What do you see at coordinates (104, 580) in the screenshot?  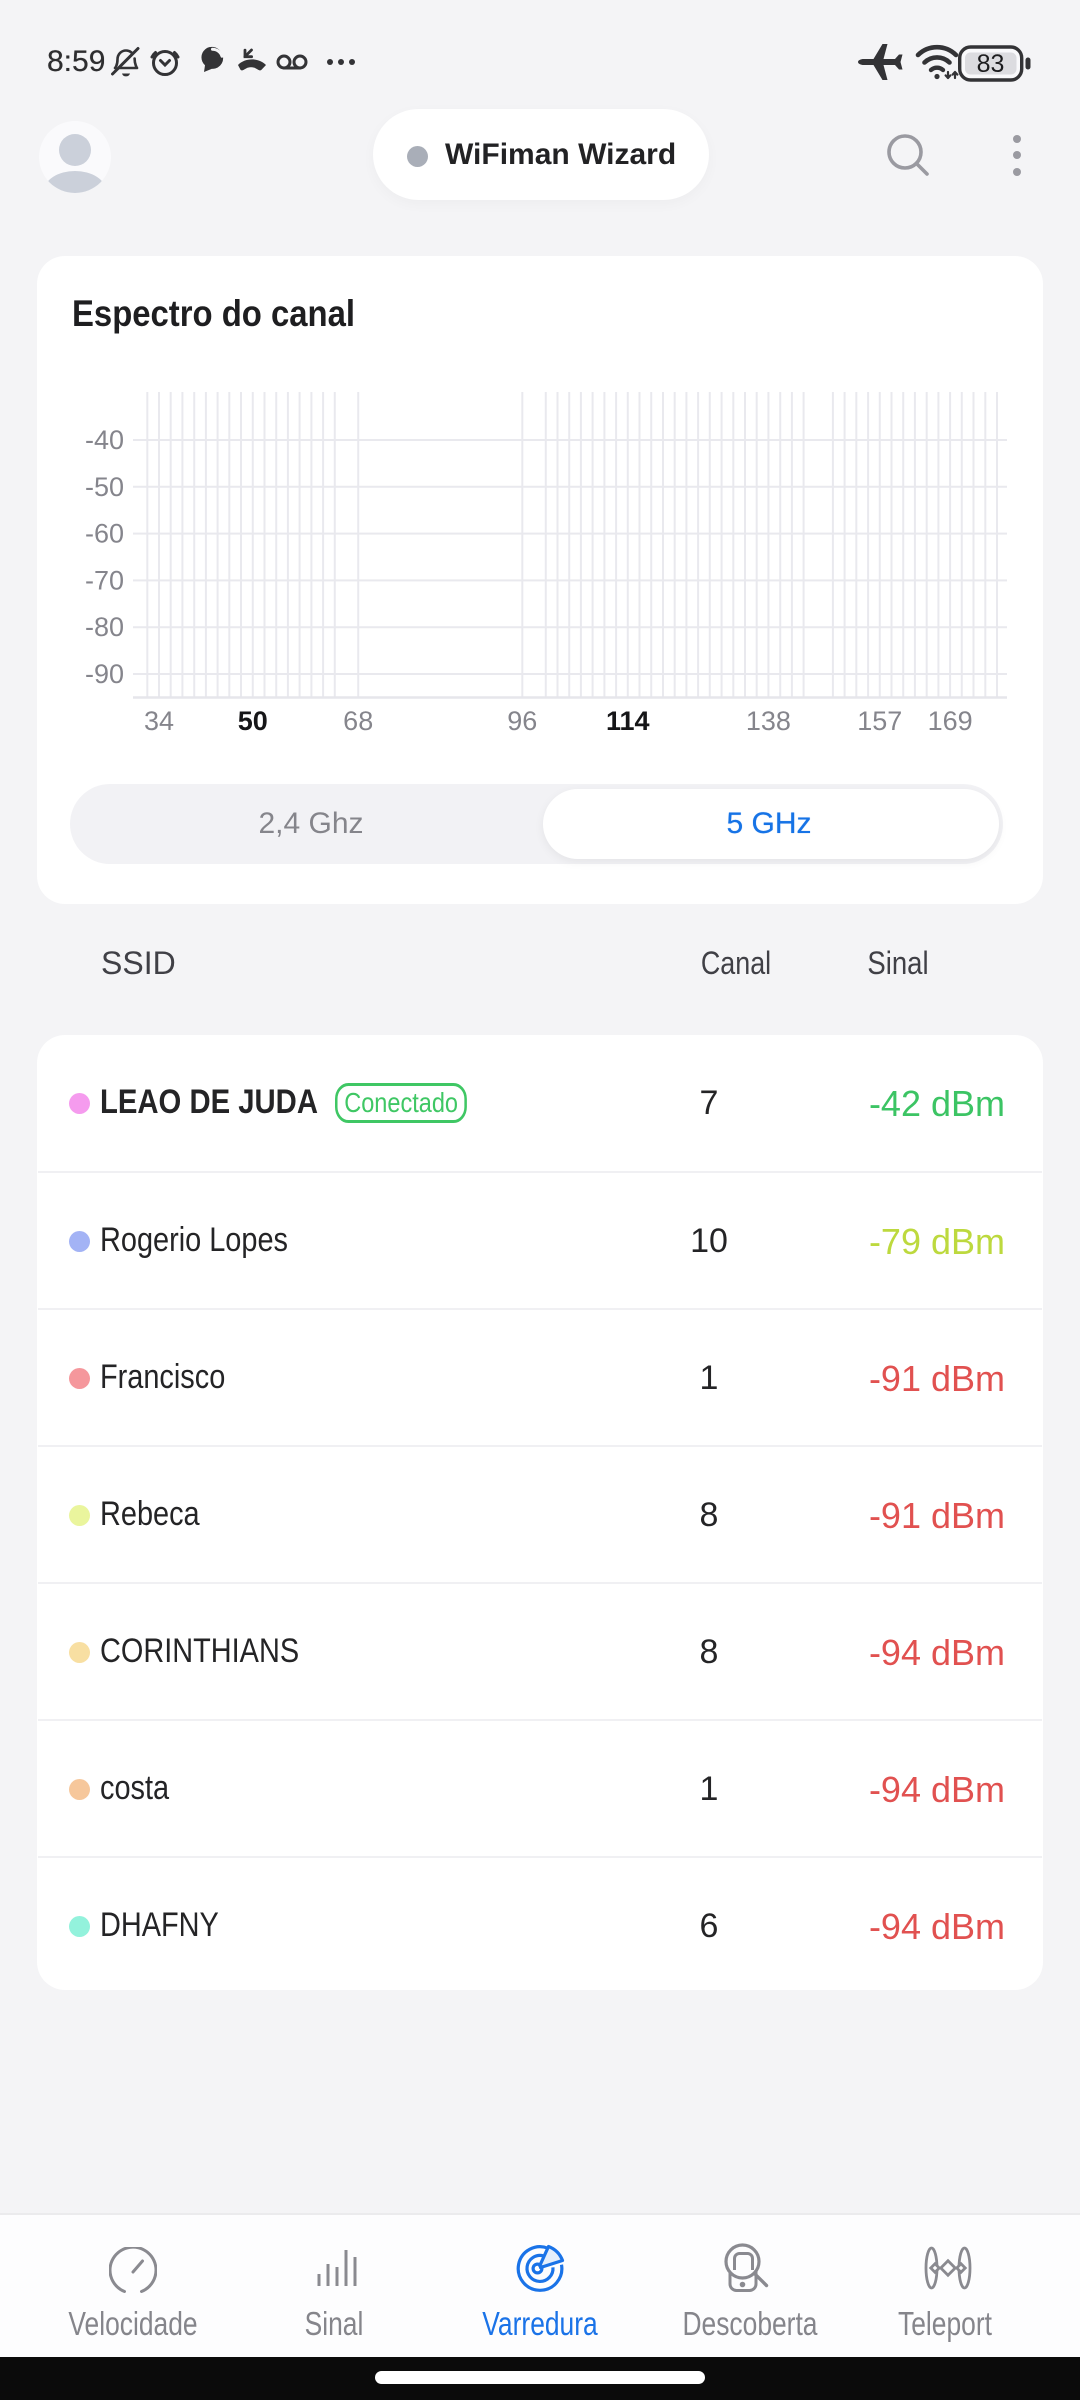 I see `svg-text: -70` at bounding box center [104, 580].